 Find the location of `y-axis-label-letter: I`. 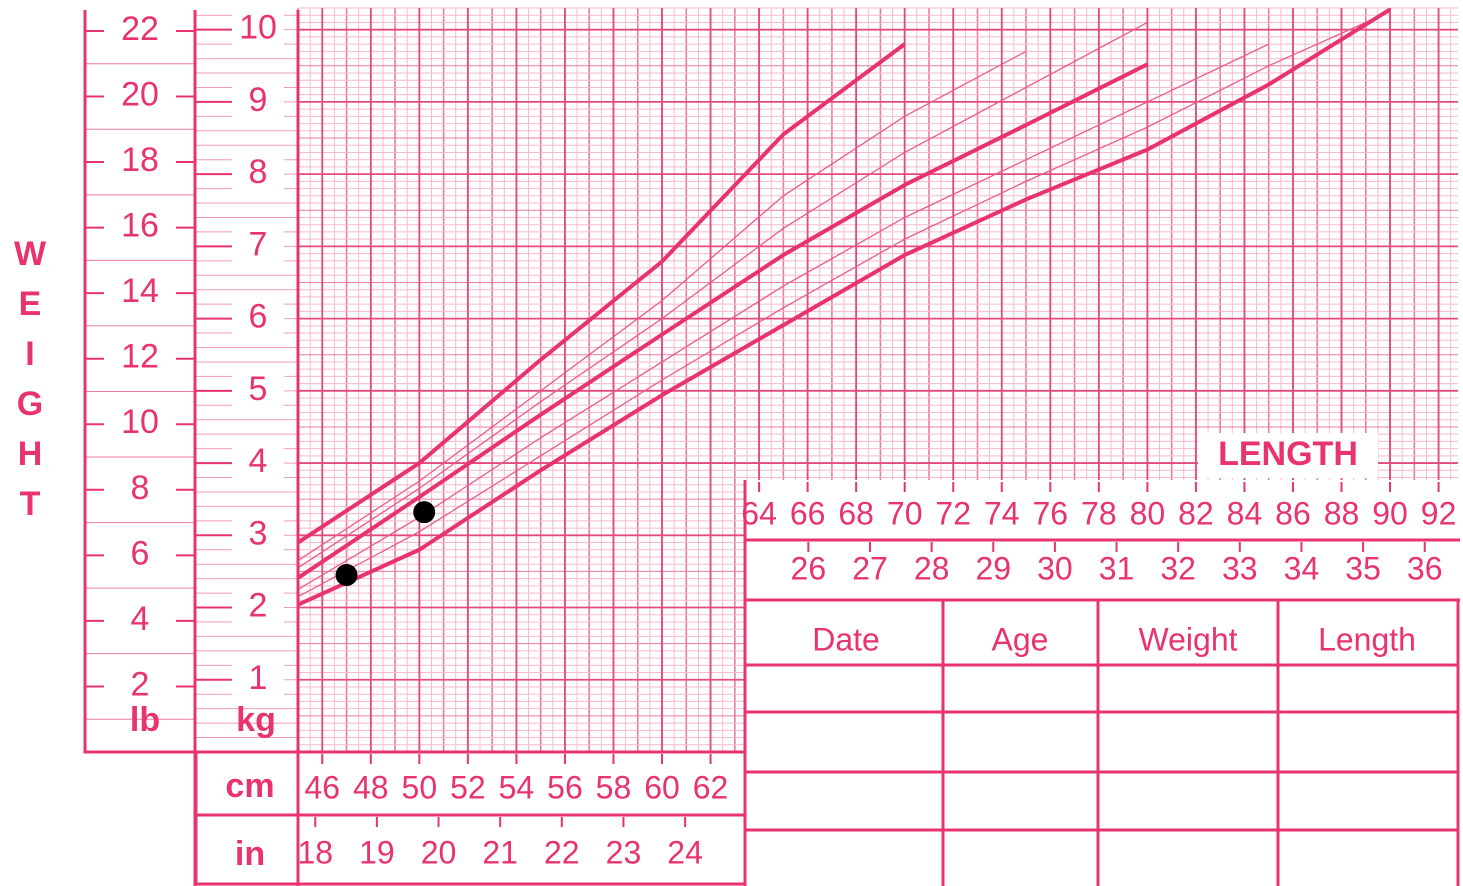

y-axis-label-letter: I is located at coordinates (29, 354).